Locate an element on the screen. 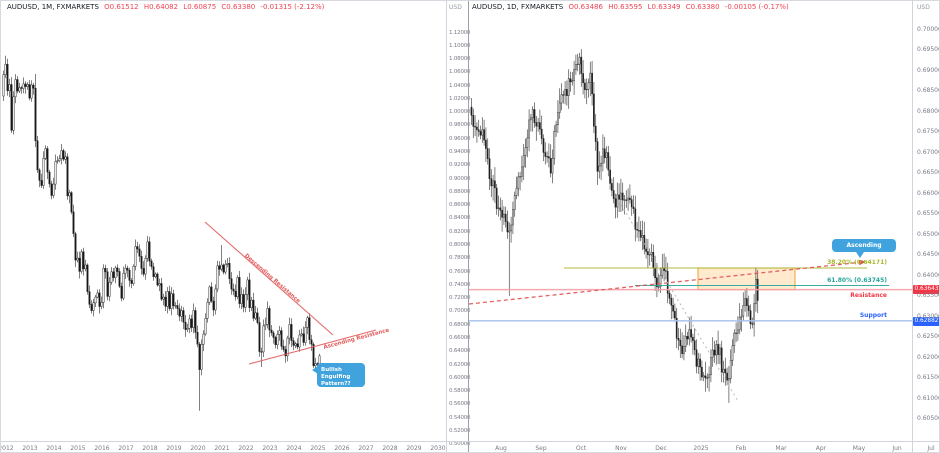 This screenshot has height=453, width=940. high-value: H0.64082 is located at coordinates (161, 7).